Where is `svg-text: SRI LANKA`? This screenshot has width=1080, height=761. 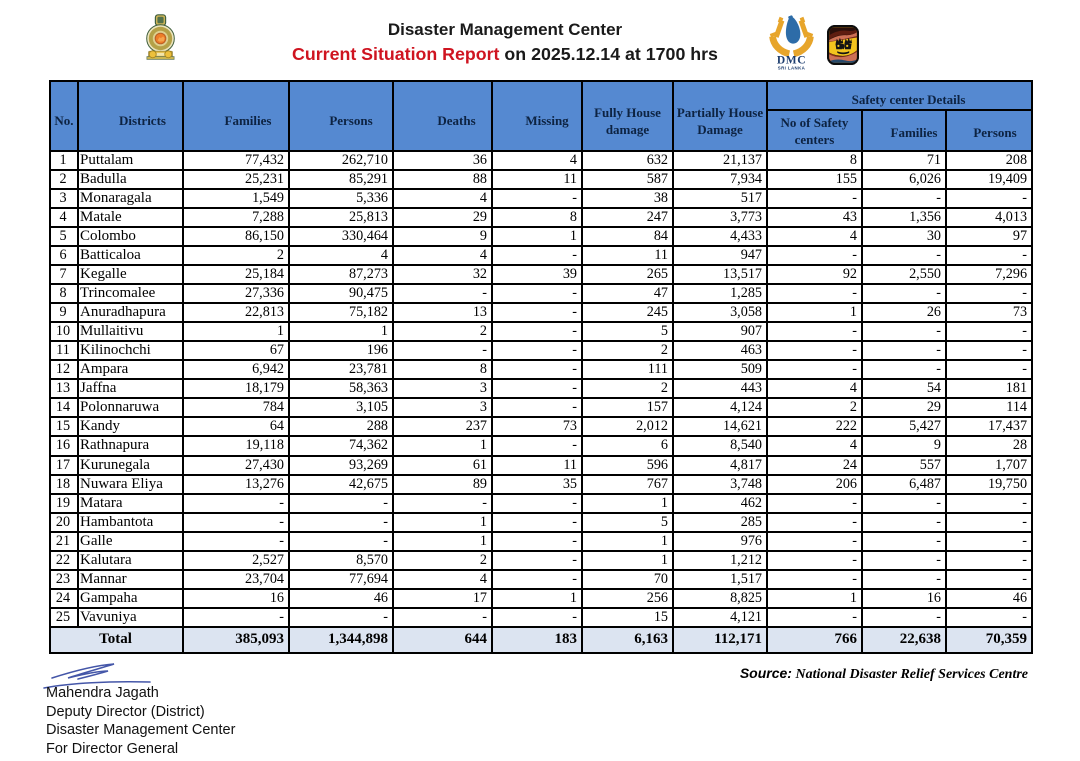 svg-text: SRI LANKA is located at coordinates (792, 68).